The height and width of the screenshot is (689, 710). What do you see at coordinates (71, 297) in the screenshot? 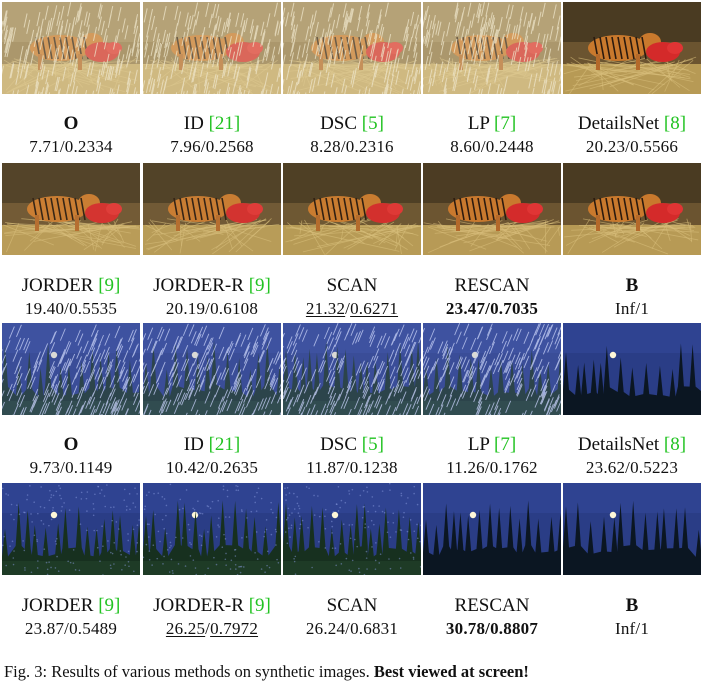
I see `method-label: JORDER [9] 19.40/0.5535` at bounding box center [71, 297].